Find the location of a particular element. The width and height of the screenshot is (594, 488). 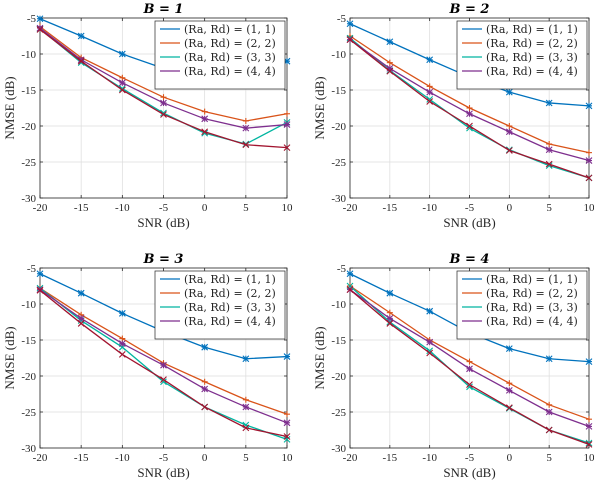

y-tick-label: -5 is located at coordinates (342, 269).